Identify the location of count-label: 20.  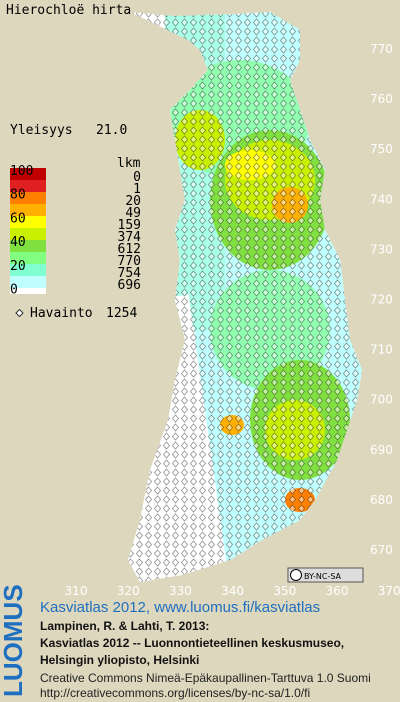
(133, 201).